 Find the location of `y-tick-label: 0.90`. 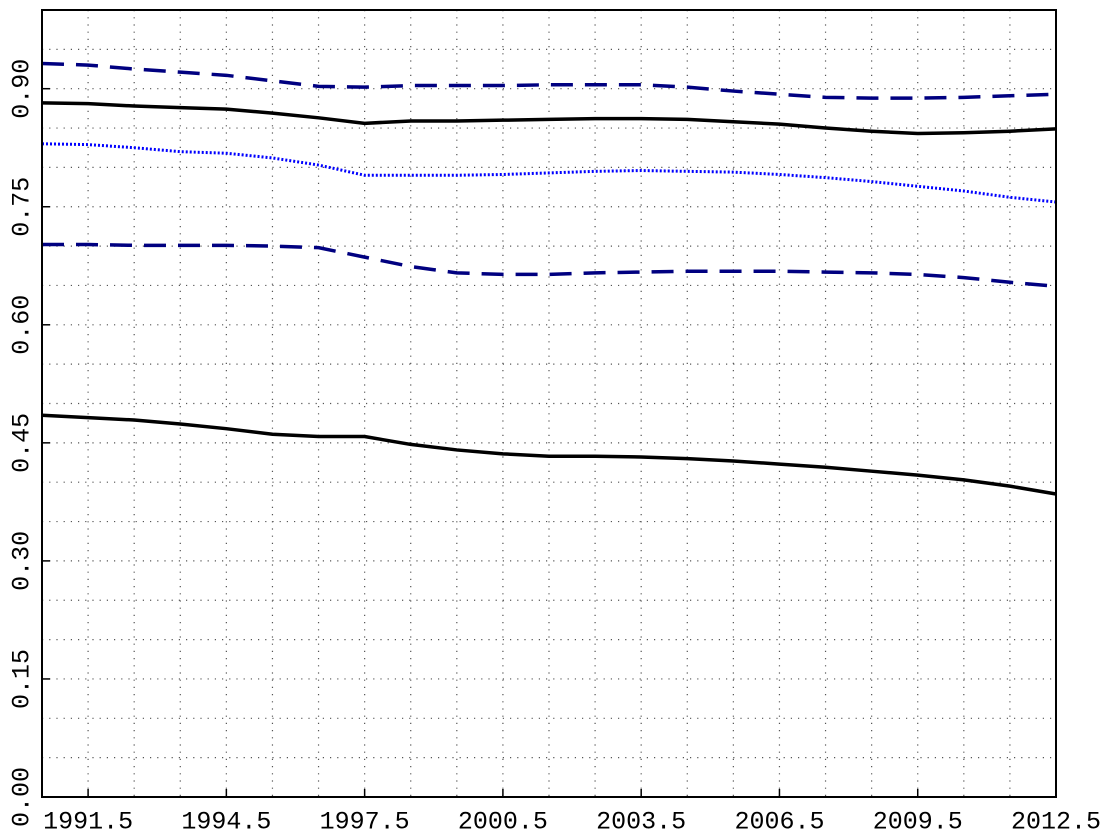

y-tick-label: 0.90 is located at coordinates (22, 89).